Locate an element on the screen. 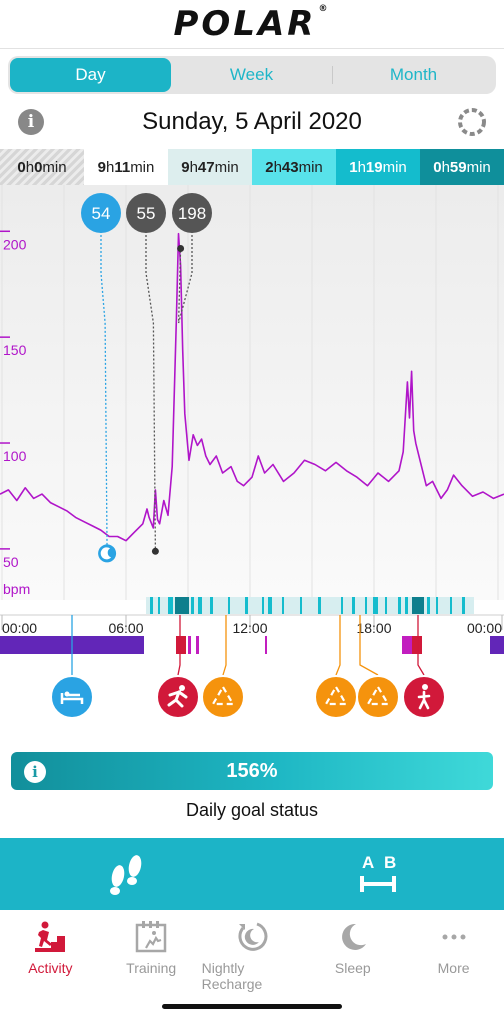 The height and width of the screenshot is (1022, 504). header-divider is located at coordinates (252, 48).